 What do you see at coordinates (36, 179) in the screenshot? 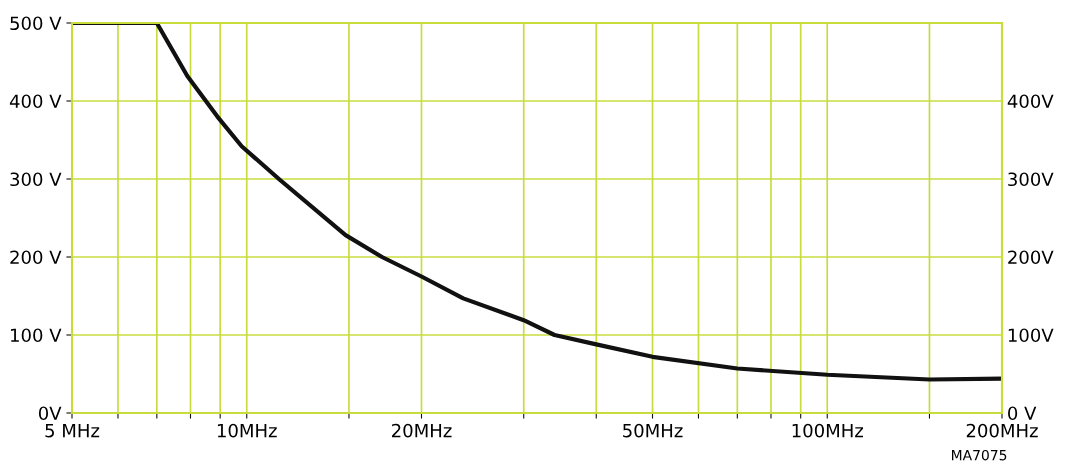
I see `y-tick-label: 300 V` at bounding box center [36, 179].